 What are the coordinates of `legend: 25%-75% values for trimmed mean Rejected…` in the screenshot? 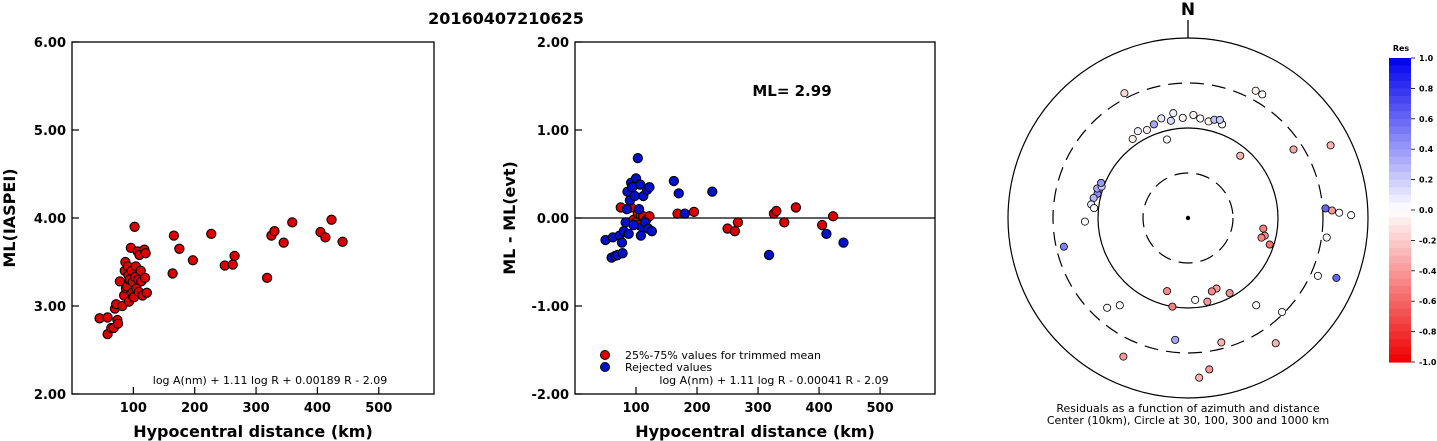 It's located at (710, 361).